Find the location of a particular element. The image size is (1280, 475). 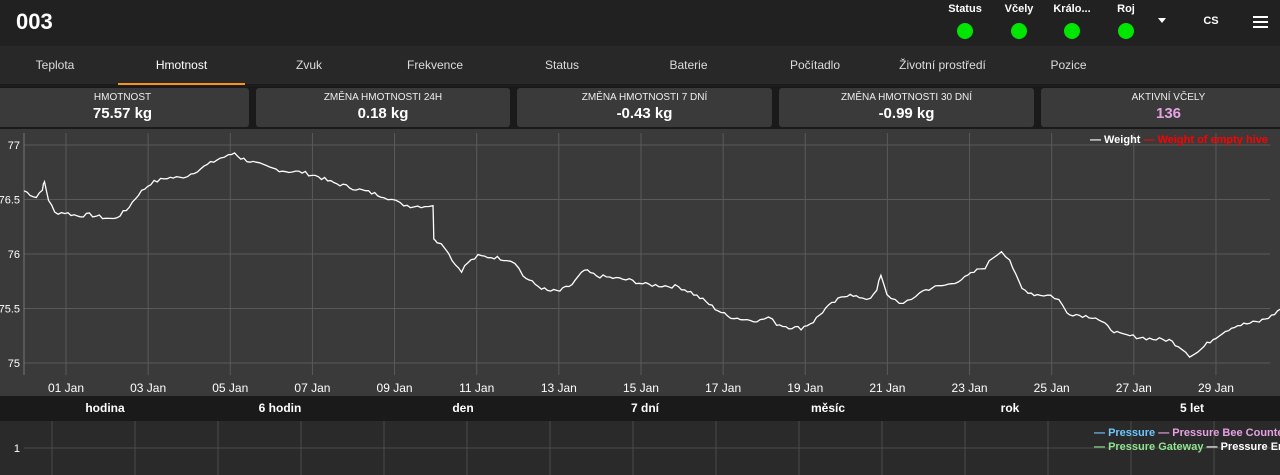

x-tick-label: 05 Jan is located at coordinates (230, 388).